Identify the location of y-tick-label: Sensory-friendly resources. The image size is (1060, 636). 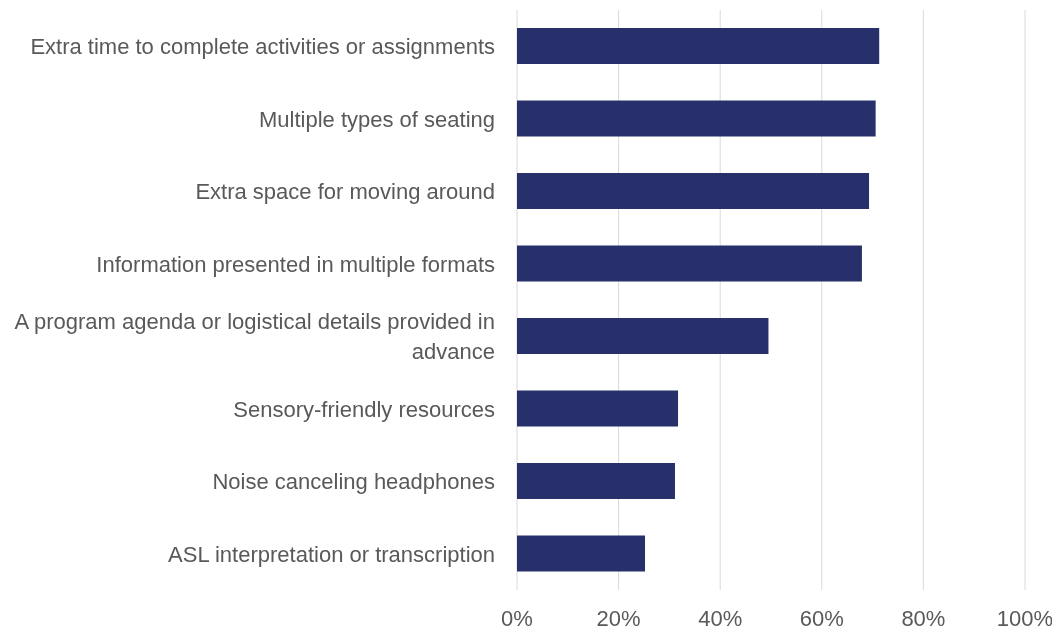
(364, 409).